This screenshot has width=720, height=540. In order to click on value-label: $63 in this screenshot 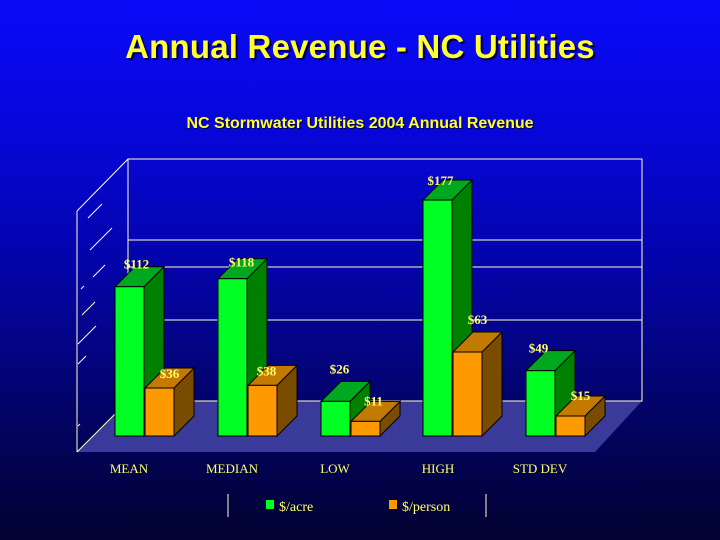, I will do `click(478, 319)`.